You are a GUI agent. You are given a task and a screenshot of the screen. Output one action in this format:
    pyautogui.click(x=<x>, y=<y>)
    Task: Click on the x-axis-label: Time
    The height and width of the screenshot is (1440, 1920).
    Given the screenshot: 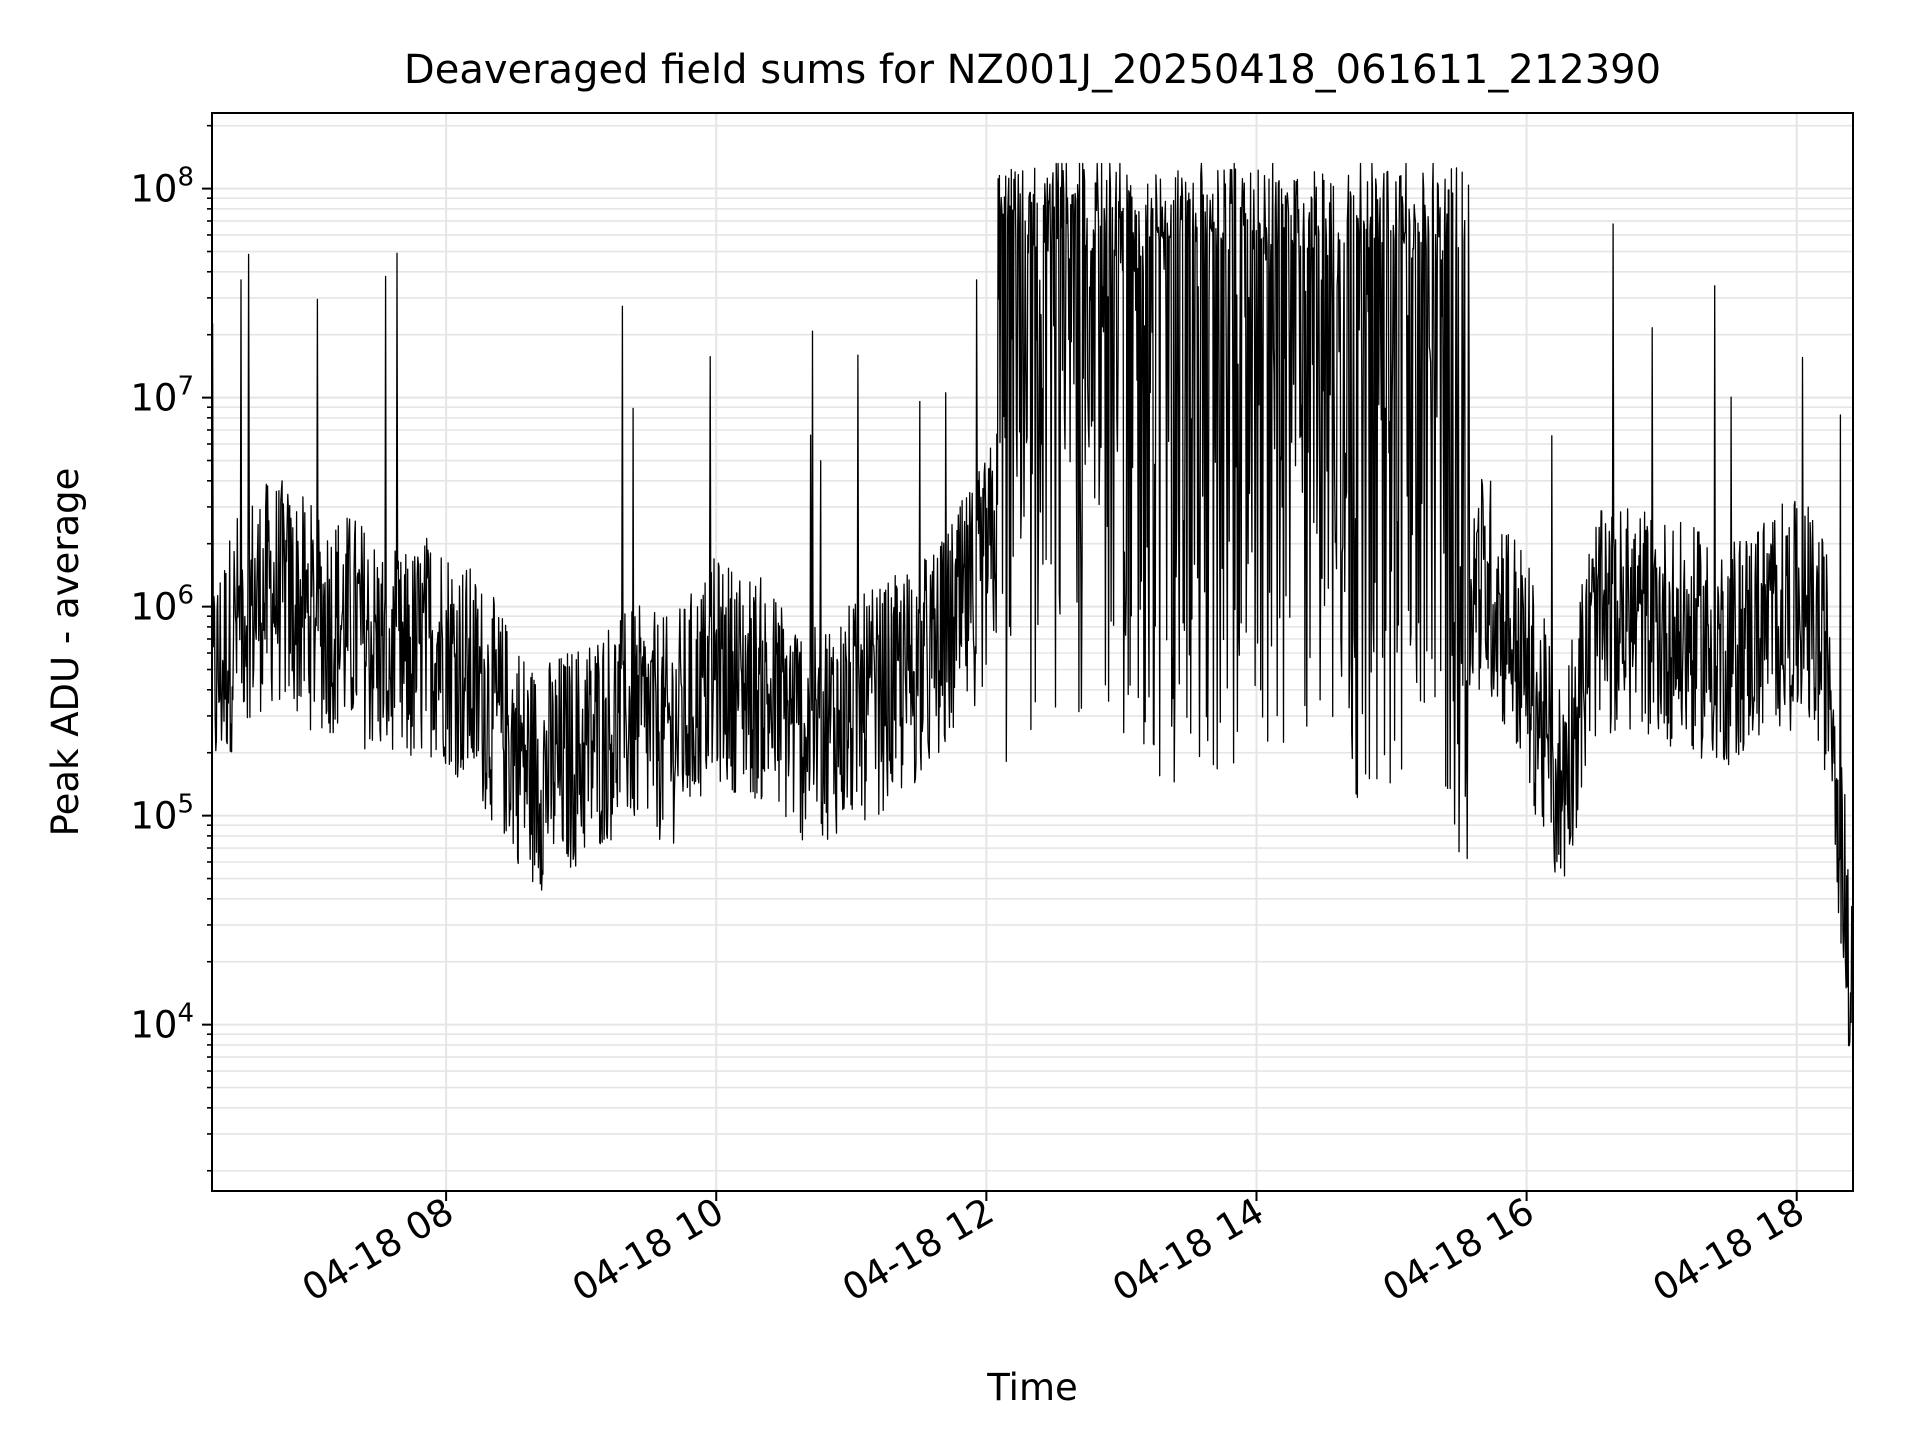 What is the action you would take?
    pyautogui.click(x=1032, y=1387)
    